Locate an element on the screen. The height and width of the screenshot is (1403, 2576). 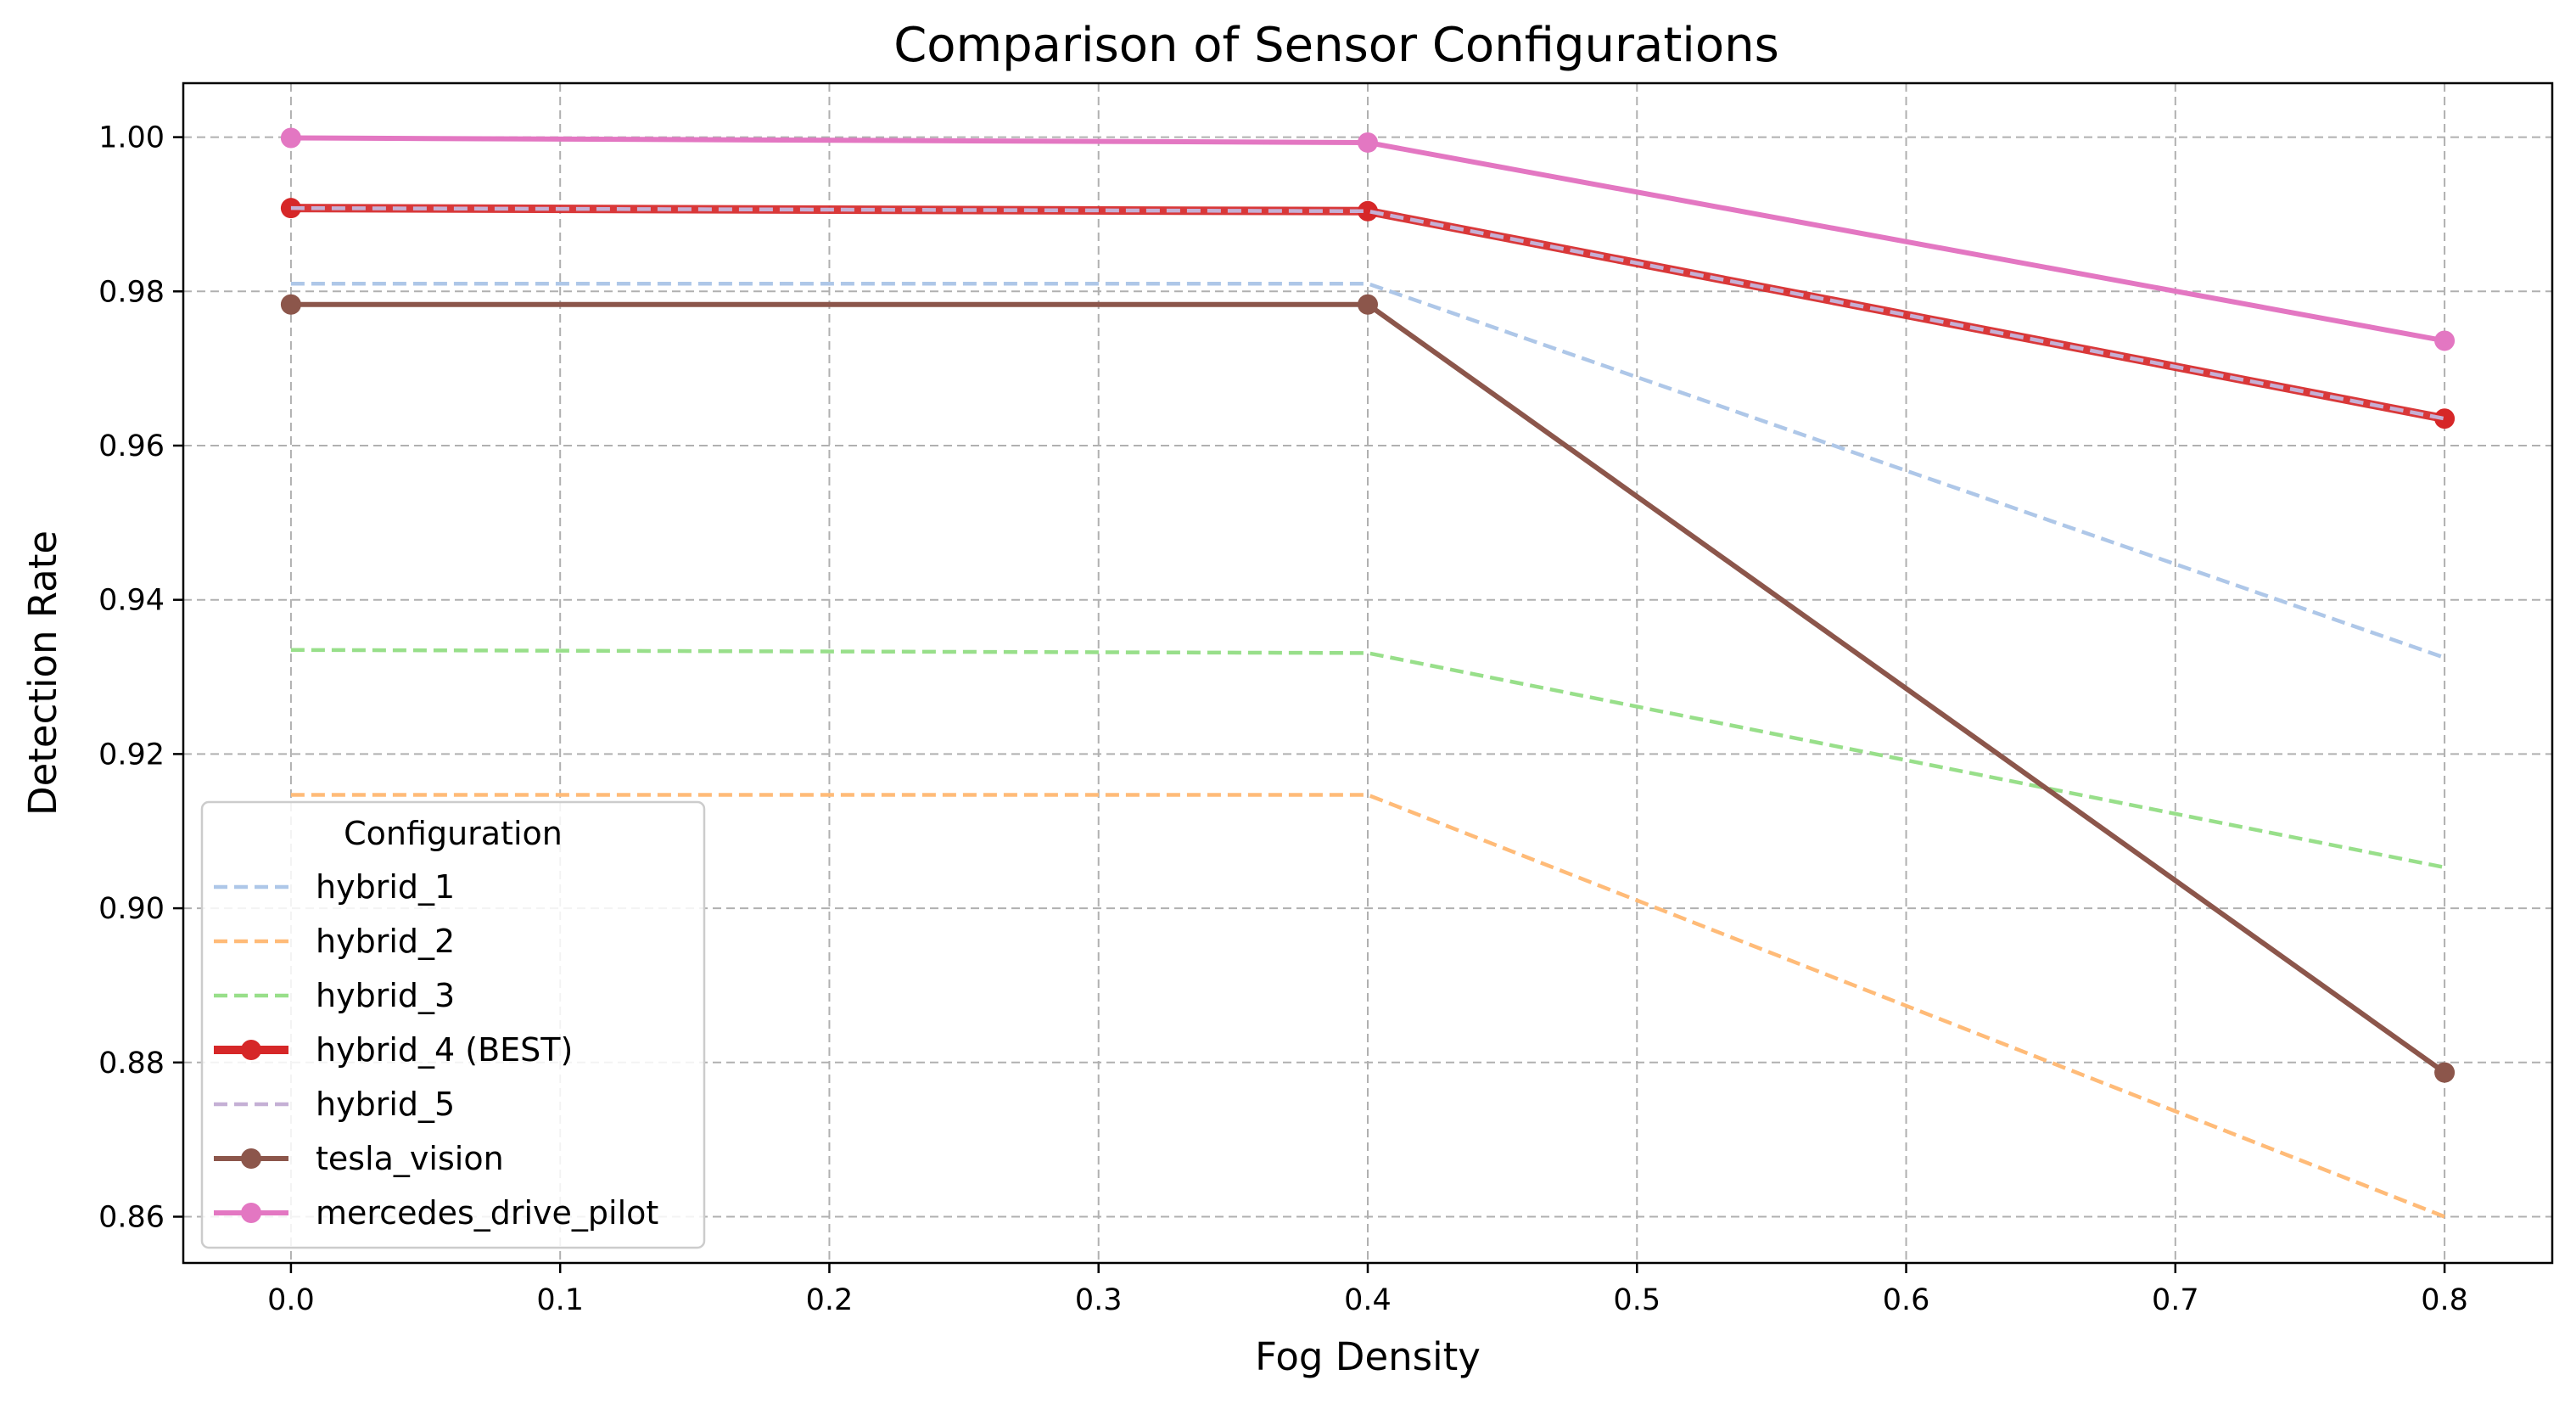
legend-box is located at coordinates (453, 1024).